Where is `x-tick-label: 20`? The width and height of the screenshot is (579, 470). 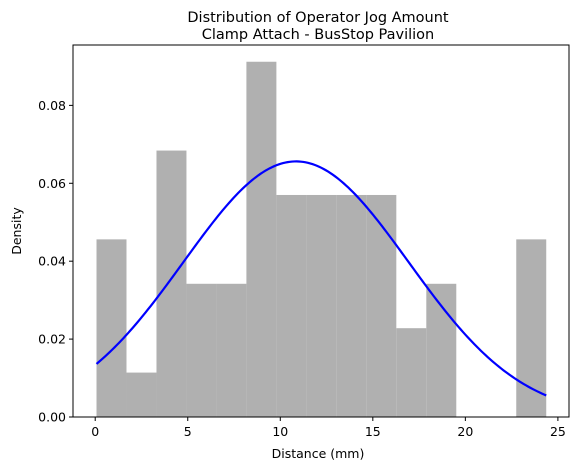 x-tick-label: 20 is located at coordinates (465, 431).